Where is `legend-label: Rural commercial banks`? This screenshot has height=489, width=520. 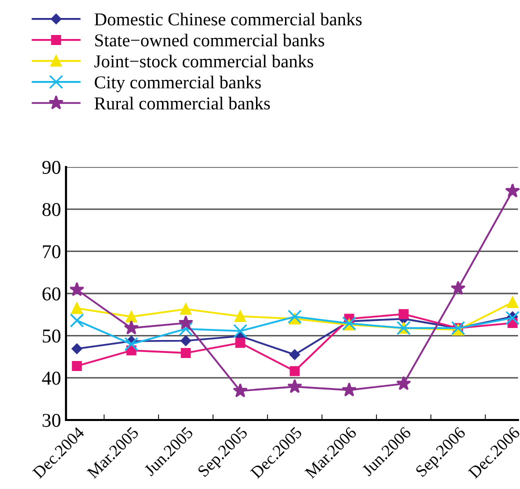
legend-label: Rural commercial banks is located at coordinates (182, 103).